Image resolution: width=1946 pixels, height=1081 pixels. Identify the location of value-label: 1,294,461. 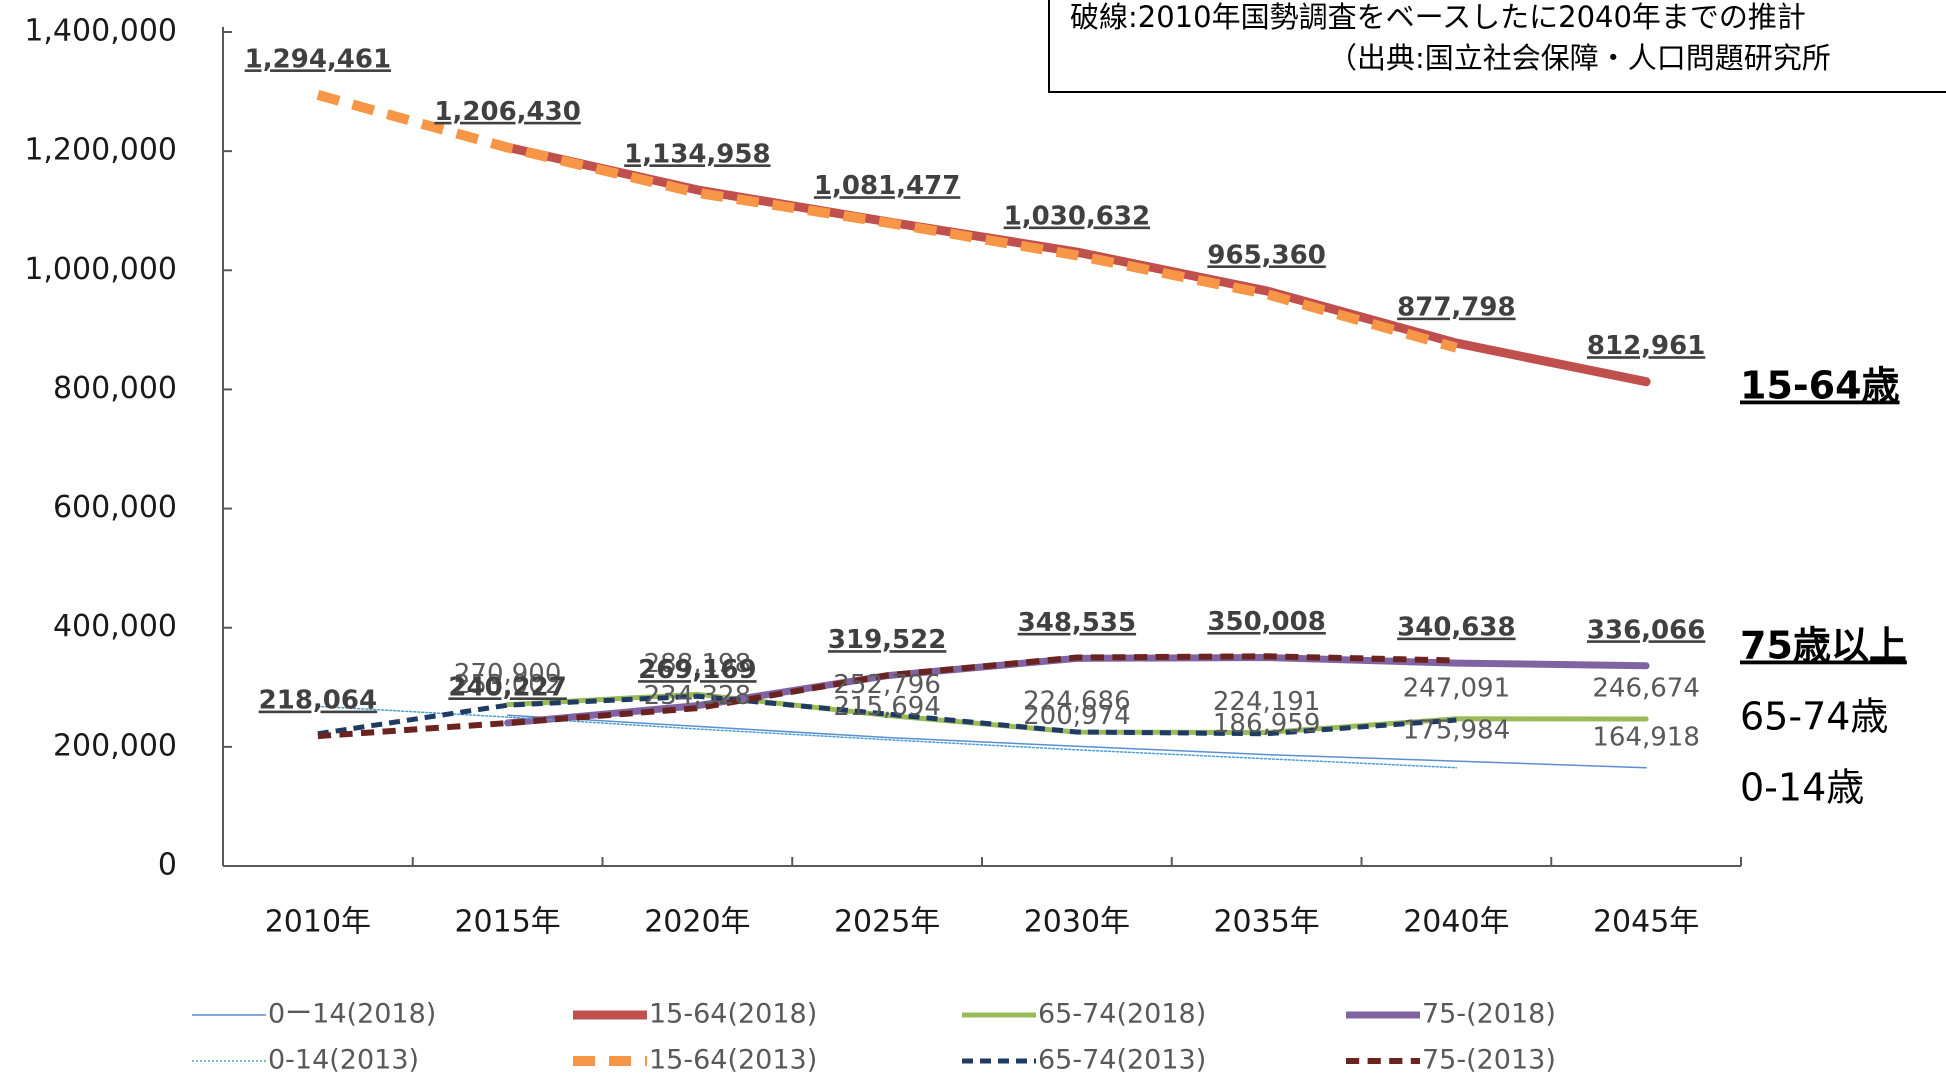
(318, 59).